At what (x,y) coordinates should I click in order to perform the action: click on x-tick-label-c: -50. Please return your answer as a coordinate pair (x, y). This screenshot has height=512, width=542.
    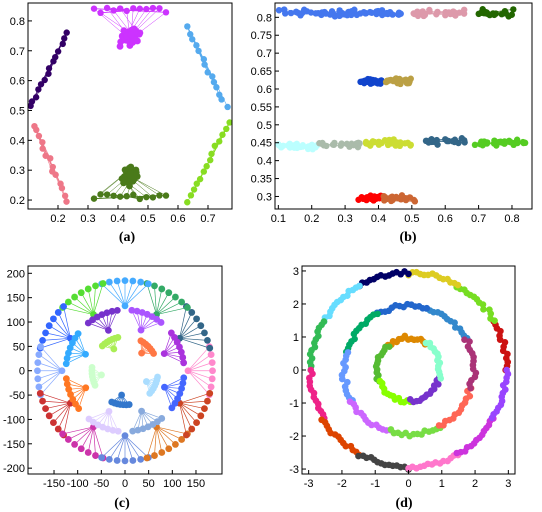
    Looking at the image, I should click on (101, 484).